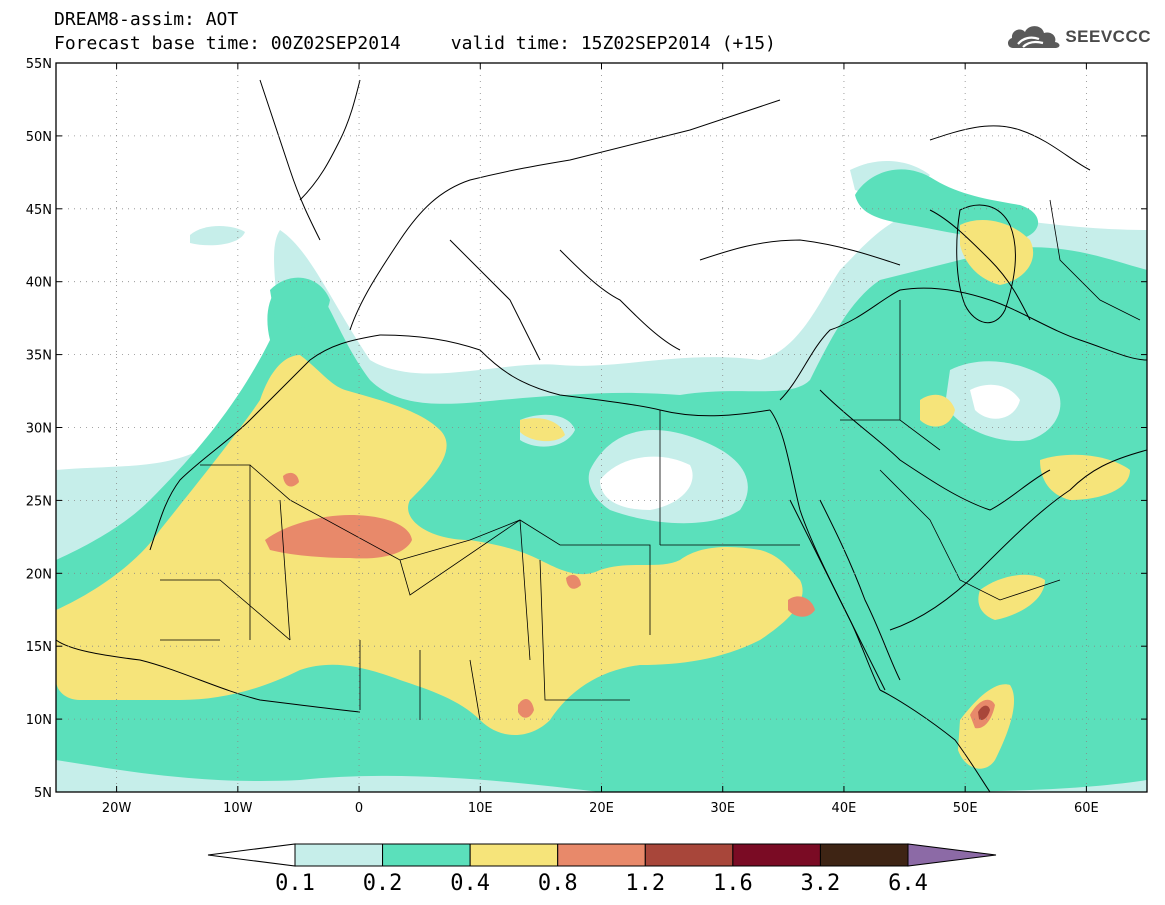  I want to click on colorbar-label: 6.4, so click(908, 883).